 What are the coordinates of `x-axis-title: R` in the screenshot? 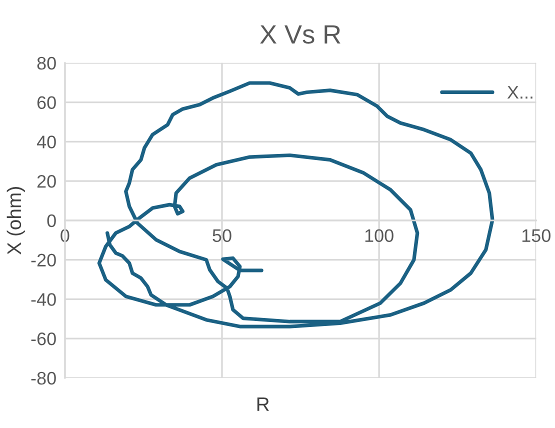 It's located at (263, 404).